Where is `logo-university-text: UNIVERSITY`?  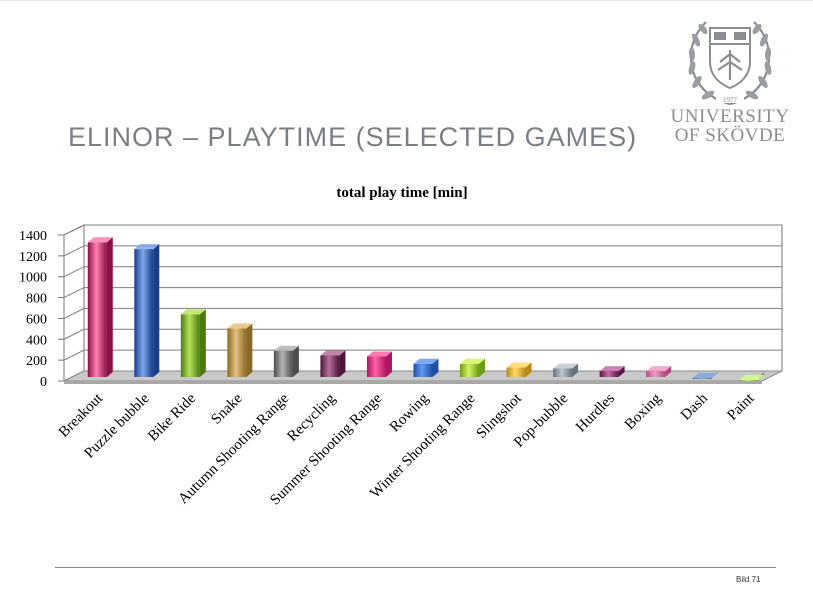
logo-university-text: UNIVERSITY is located at coordinates (730, 116).